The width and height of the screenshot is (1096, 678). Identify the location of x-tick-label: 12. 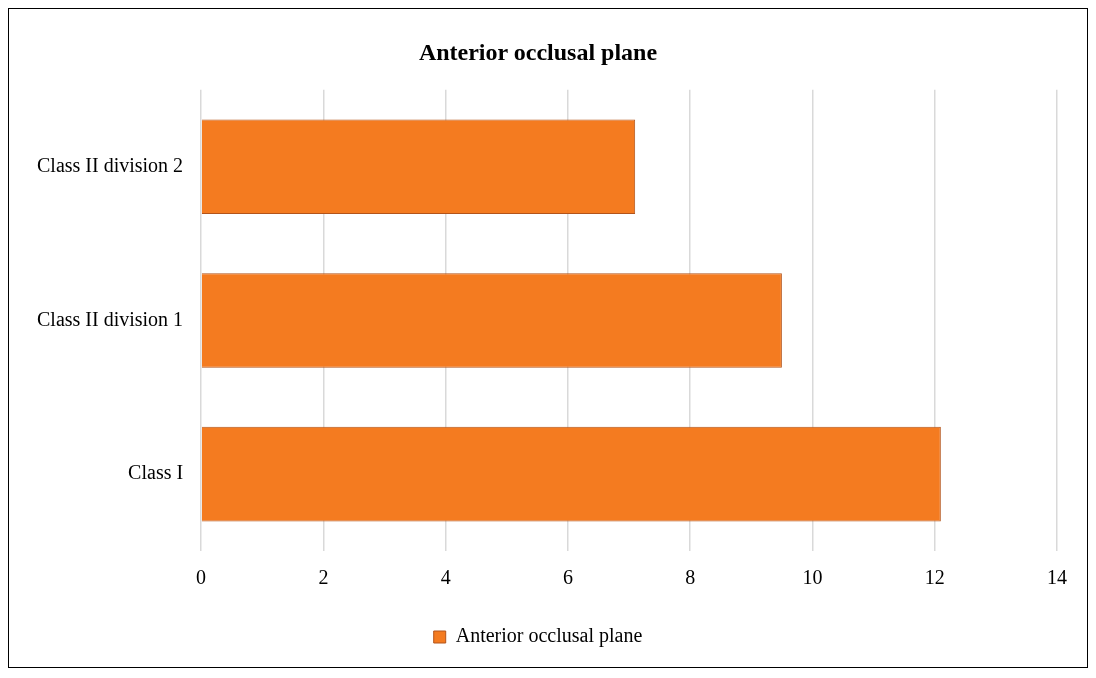
(934, 577).